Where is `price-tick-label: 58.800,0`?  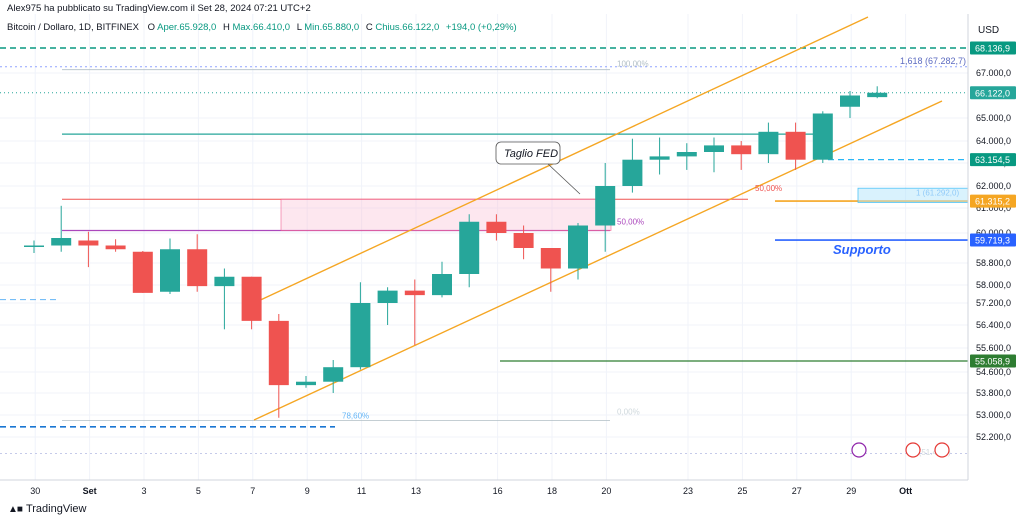 price-tick-label: 58.800,0 is located at coordinates (993, 263).